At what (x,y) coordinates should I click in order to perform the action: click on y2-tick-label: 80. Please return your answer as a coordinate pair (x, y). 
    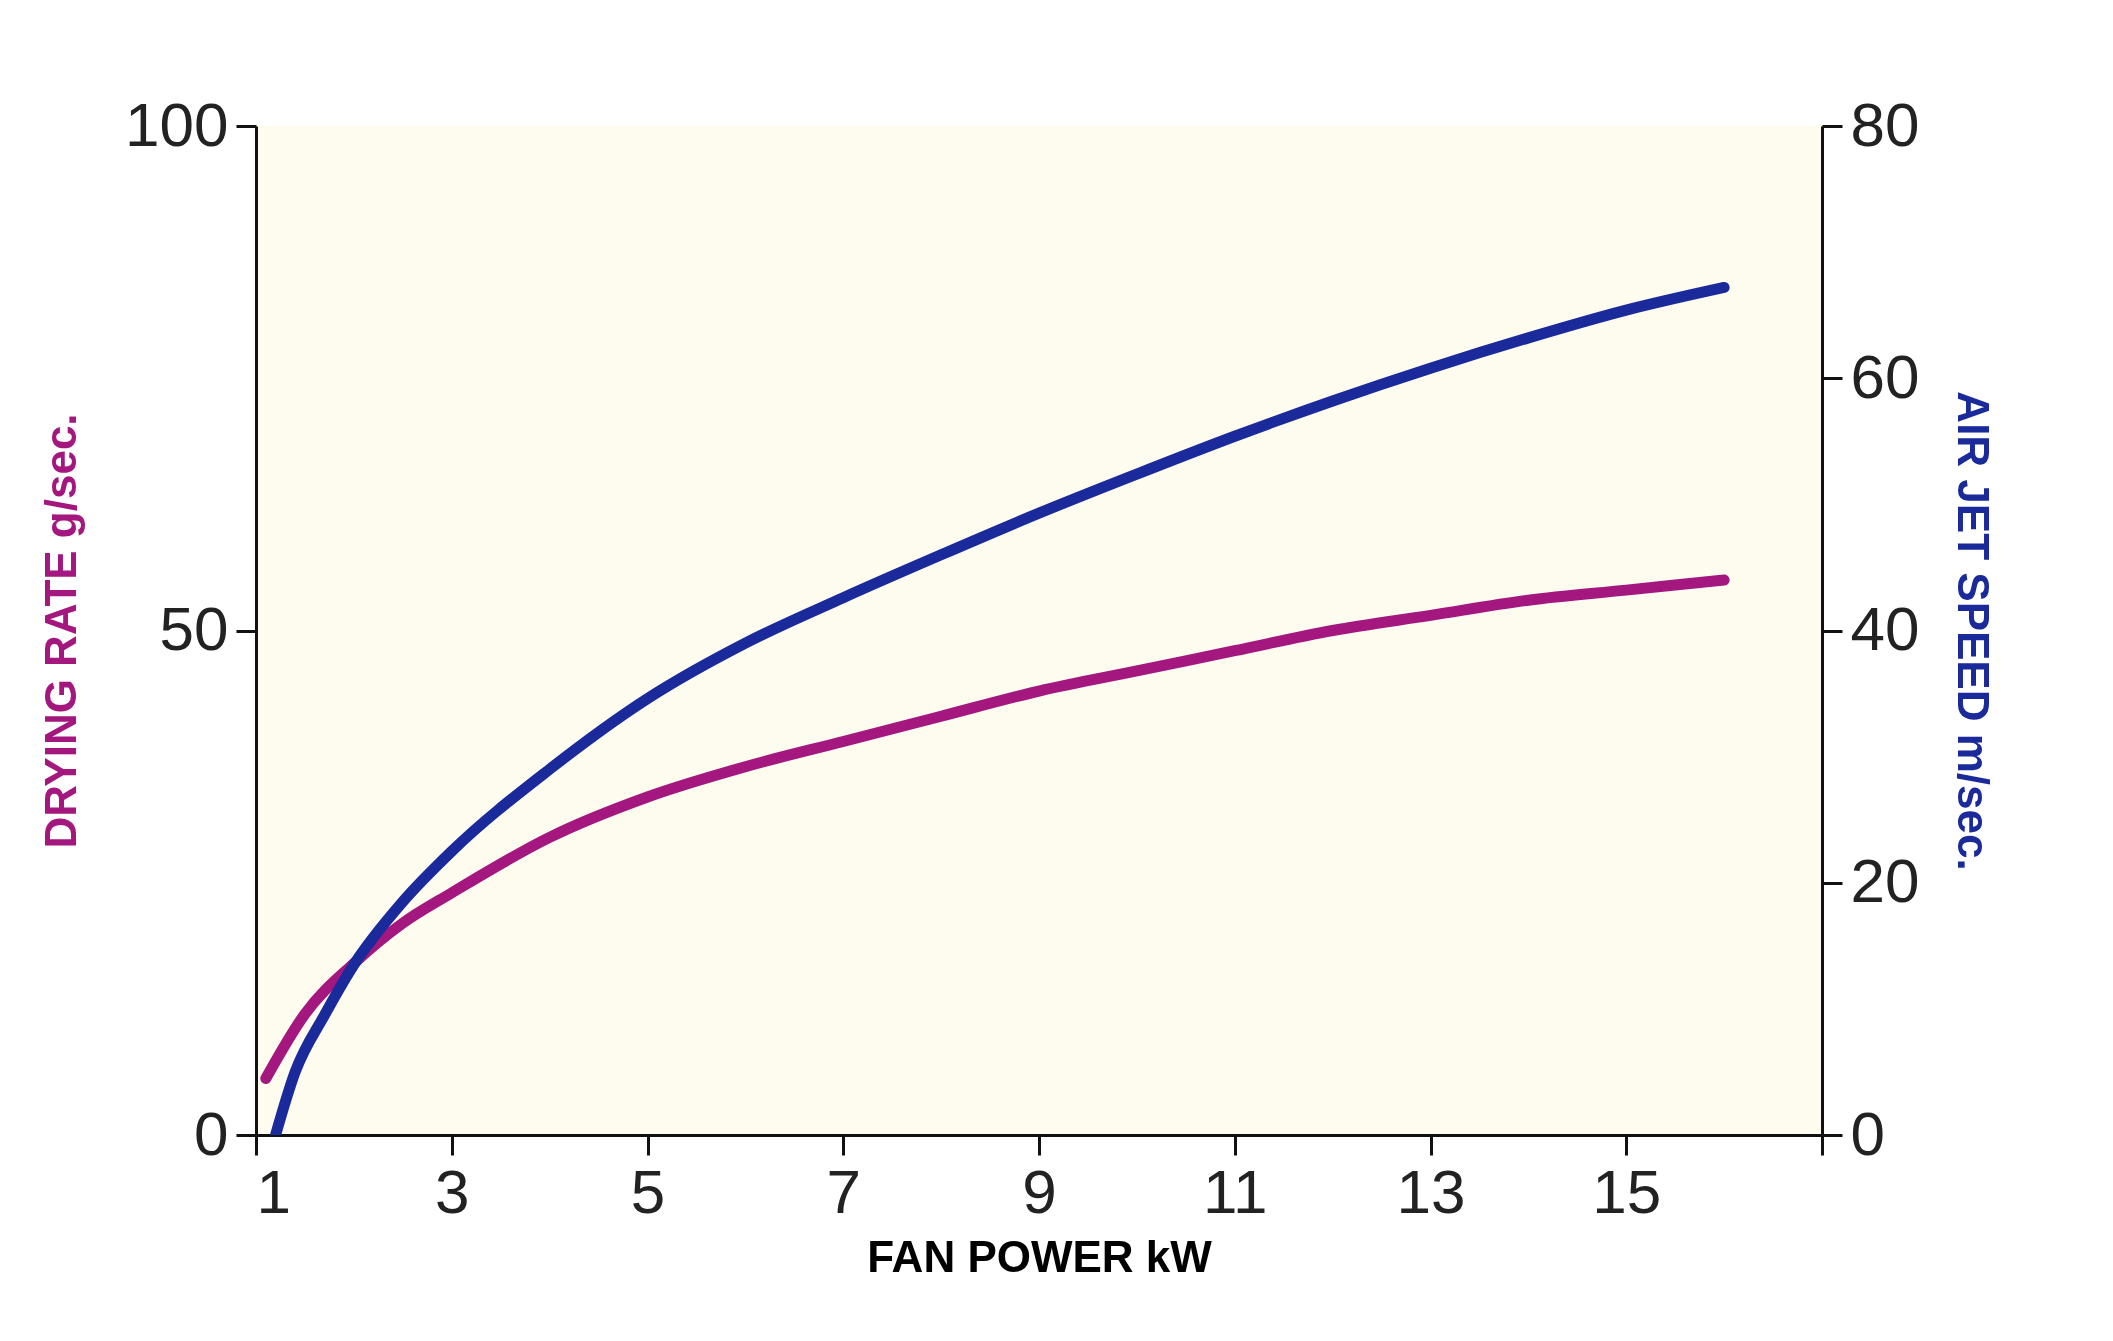
    Looking at the image, I should click on (1885, 124).